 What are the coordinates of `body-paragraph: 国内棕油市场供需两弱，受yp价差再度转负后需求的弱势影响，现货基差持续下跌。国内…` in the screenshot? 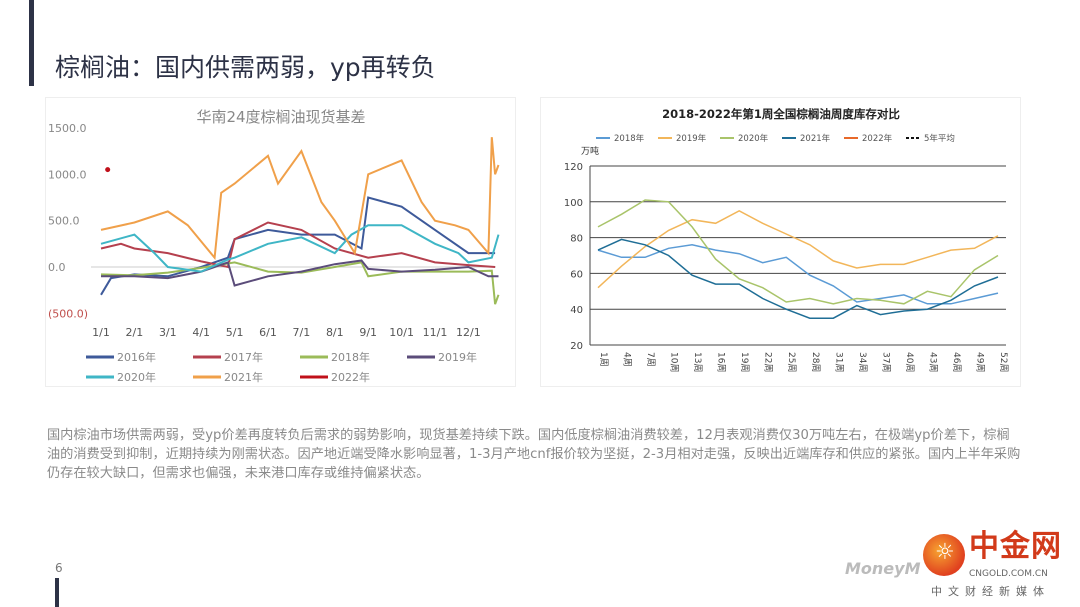 It's located at (534, 454).